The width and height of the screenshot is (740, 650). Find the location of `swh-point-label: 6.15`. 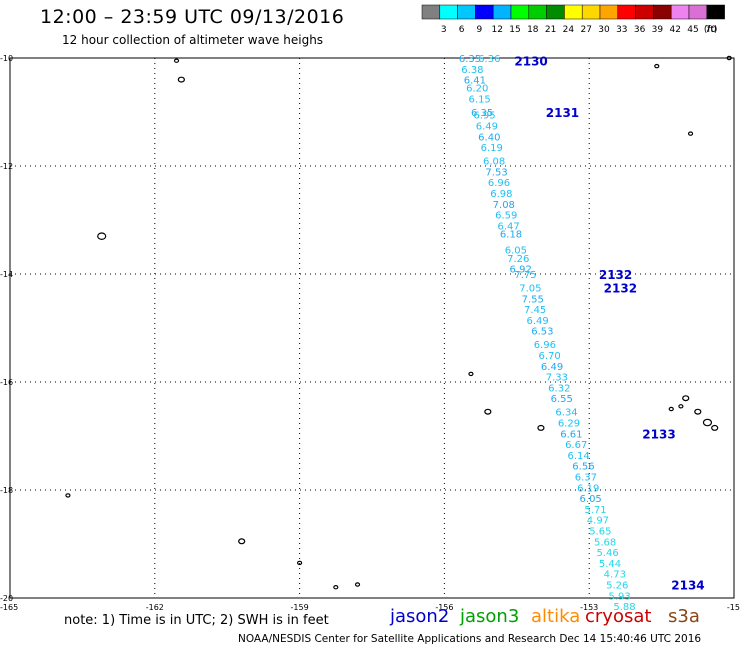

swh-point-label: 6.15 is located at coordinates (480, 100).